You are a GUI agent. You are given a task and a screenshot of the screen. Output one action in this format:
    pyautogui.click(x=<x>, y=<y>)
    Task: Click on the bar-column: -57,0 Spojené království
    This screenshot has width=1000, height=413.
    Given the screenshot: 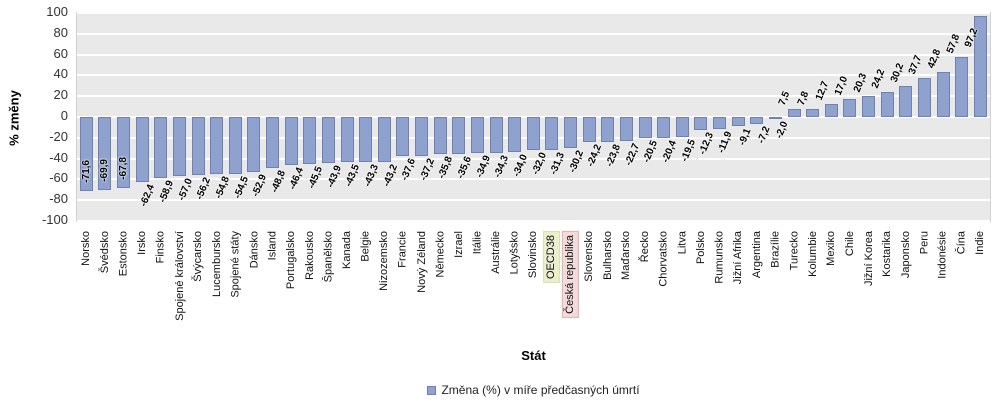 What is the action you would take?
    pyautogui.click(x=182, y=167)
    